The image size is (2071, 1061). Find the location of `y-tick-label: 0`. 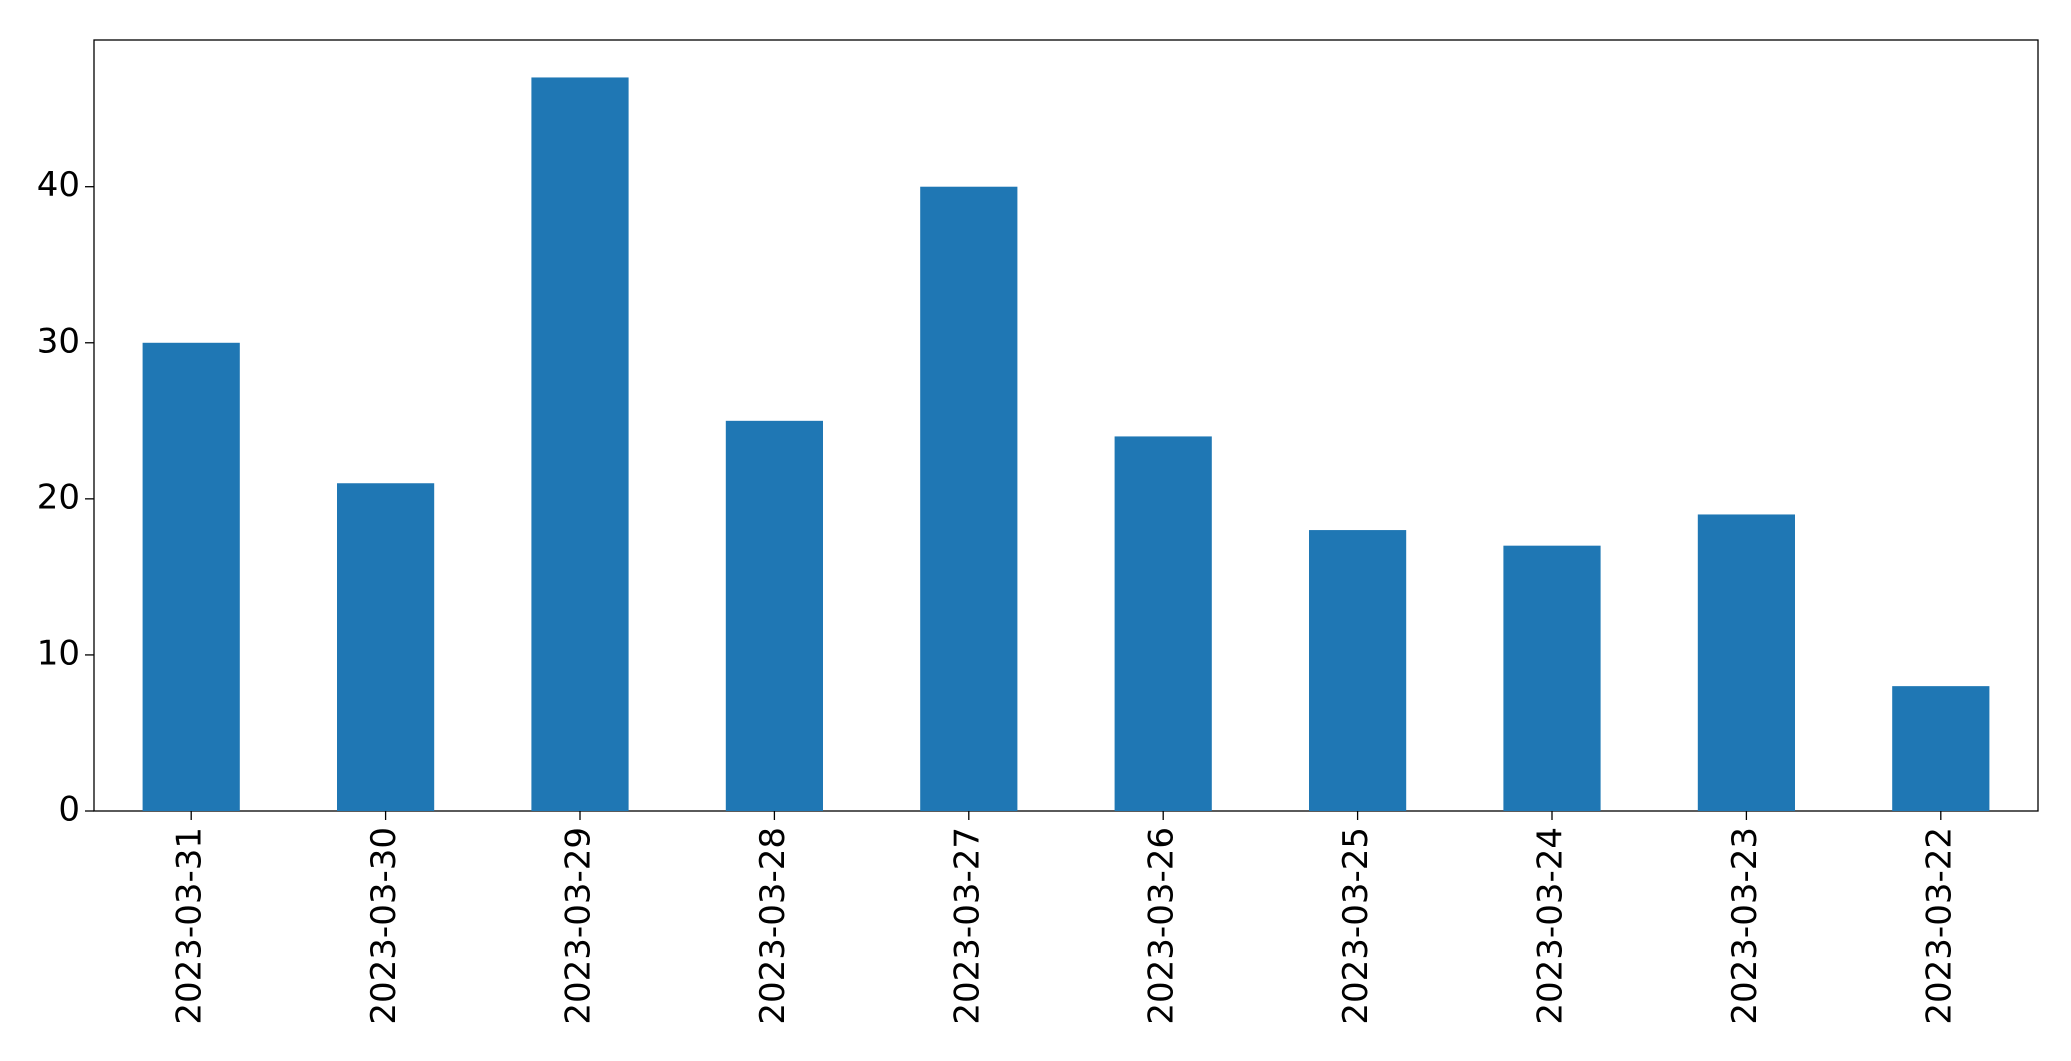

y-tick-label: 0 is located at coordinates (69, 810).